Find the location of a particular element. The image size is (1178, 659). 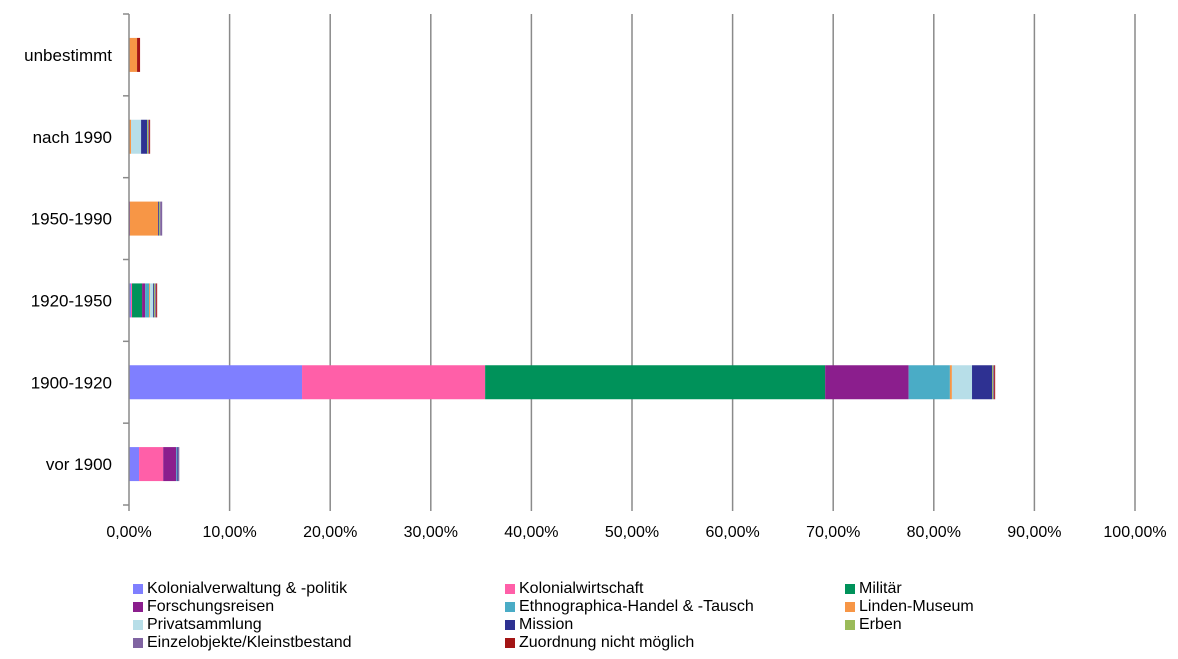

x-tick-label: 100,00% is located at coordinates (1134, 532).